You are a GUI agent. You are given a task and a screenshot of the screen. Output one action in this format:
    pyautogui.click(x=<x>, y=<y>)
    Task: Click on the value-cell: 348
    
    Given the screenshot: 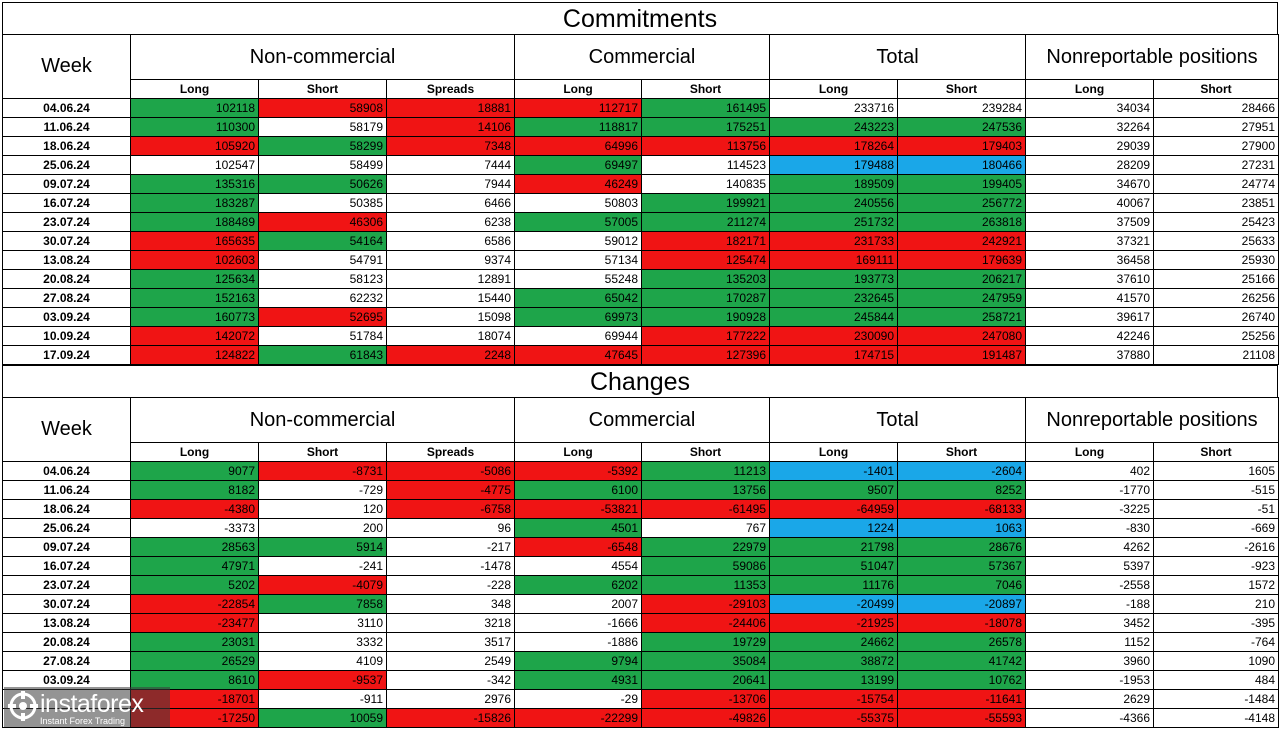 What is the action you would take?
    pyautogui.click(x=450, y=604)
    